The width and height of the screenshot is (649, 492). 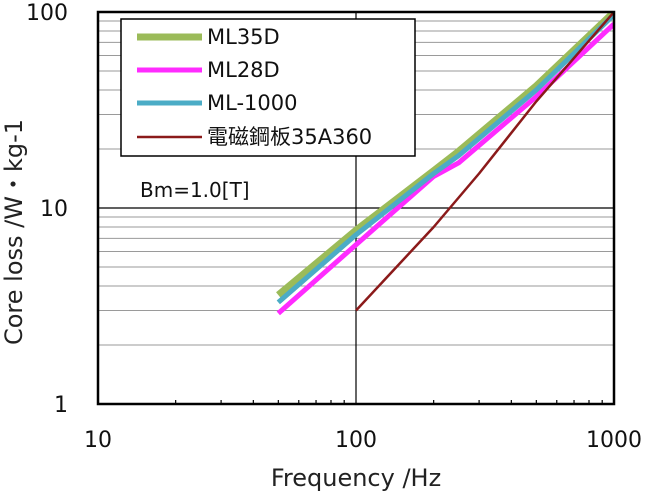 What do you see at coordinates (252, 103) in the screenshot?
I see `legend-label-ml-1000: ML-1000` at bounding box center [252, 103].